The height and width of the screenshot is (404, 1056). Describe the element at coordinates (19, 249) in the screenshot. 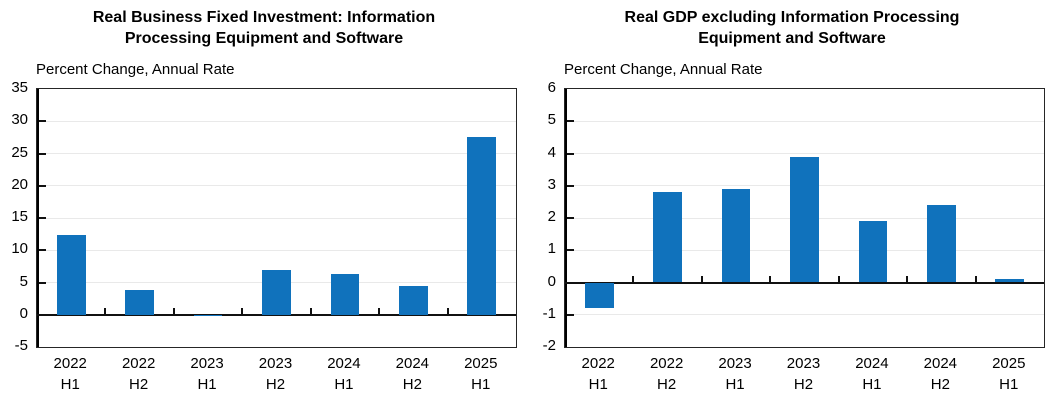

I see `y-tick-label: 10` at that location.